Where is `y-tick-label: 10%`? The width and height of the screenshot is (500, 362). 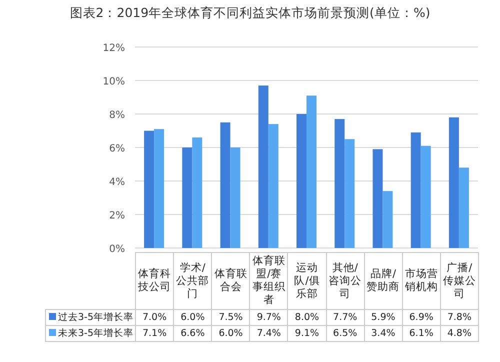 y-tick-label: 10% is located at coordinates (113, 82).